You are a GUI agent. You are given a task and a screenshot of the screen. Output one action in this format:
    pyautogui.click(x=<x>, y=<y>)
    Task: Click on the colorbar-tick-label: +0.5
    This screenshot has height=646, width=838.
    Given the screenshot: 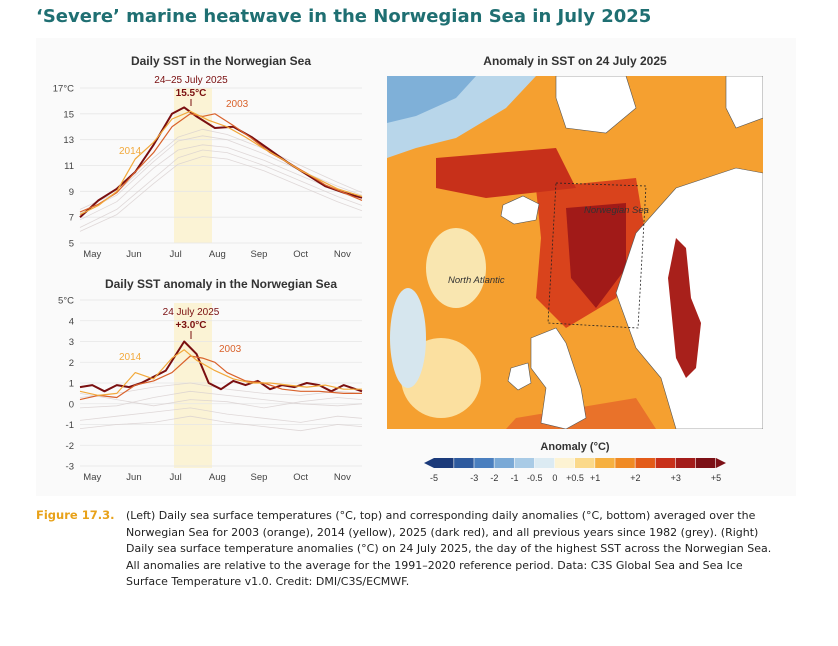 What is the action you would take?
    pyautogui.click(x=575, y=478)
    